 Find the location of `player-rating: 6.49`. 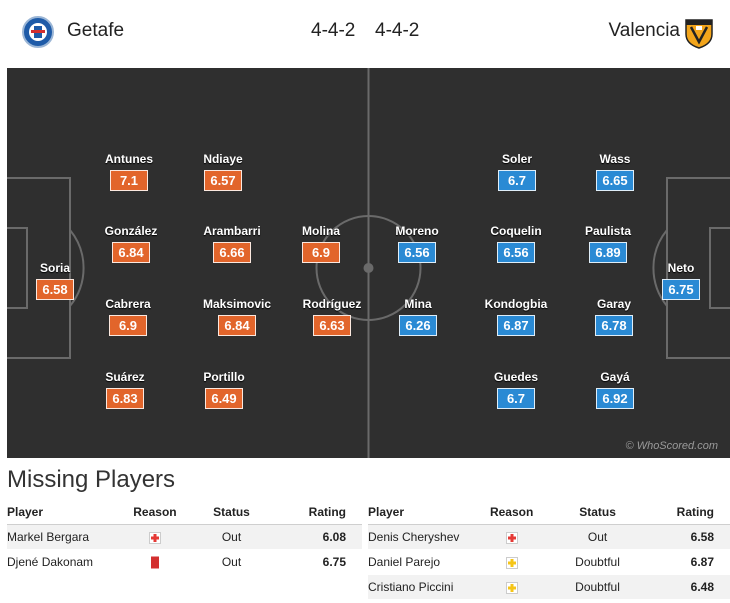

player-rating: 6.49 is located at coordinates (224, 398).